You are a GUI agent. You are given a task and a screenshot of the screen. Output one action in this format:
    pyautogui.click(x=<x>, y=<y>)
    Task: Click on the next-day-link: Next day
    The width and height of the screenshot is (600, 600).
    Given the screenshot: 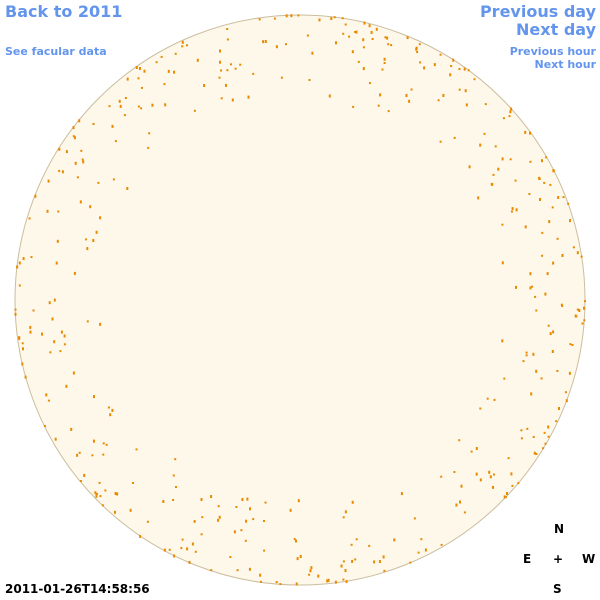 What is the action you would take?
    pyautogui.click(x=556, y=29)
    